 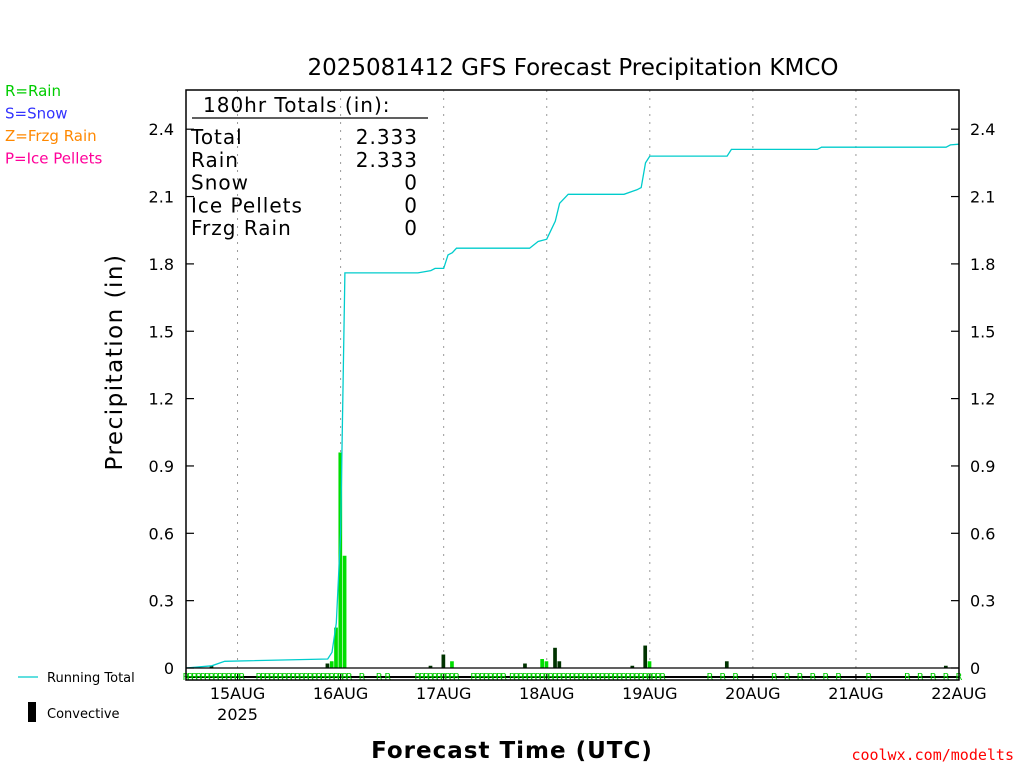 I want to click on x-tick-label: 16AUG, so click(x=340, y=693).